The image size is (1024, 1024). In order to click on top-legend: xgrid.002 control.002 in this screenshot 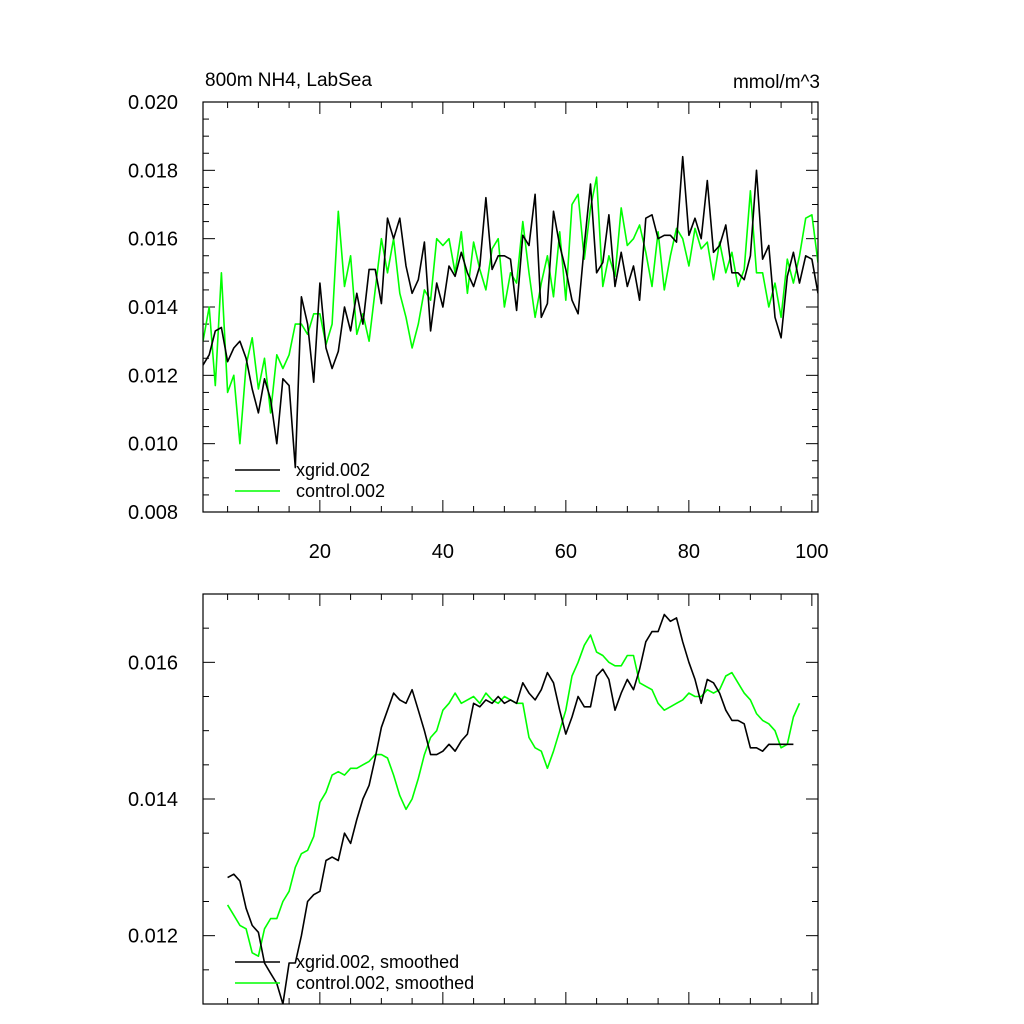, I will do `click(310, 480)`.